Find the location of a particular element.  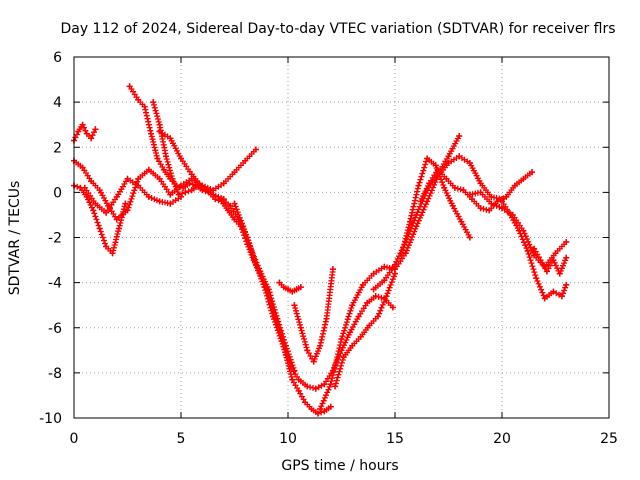

data-series is located at coordinates (307, 294).